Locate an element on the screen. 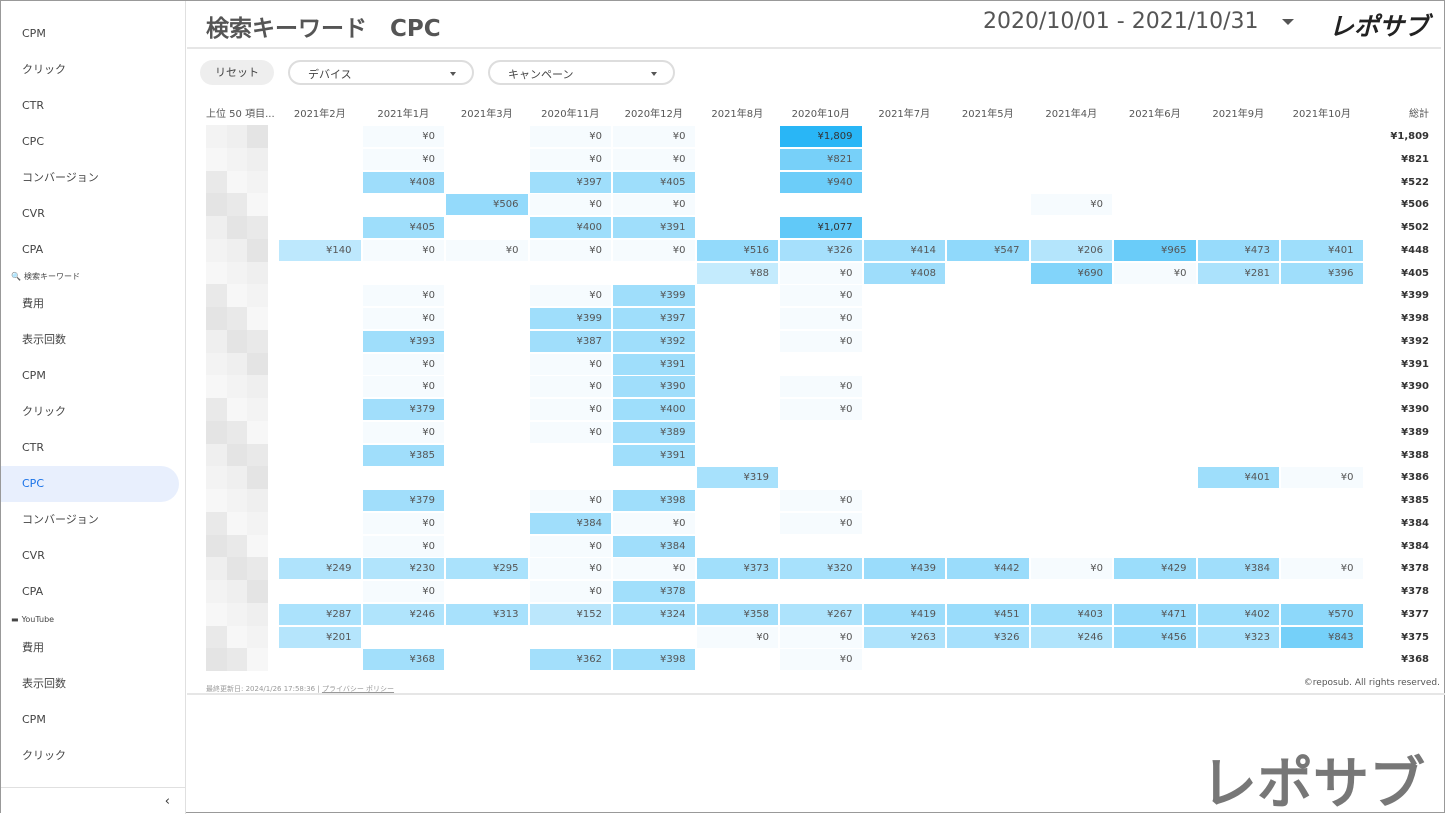 The image size is (1445, 820). table-cell: ¥843 is located at coordinates (1322, 637).